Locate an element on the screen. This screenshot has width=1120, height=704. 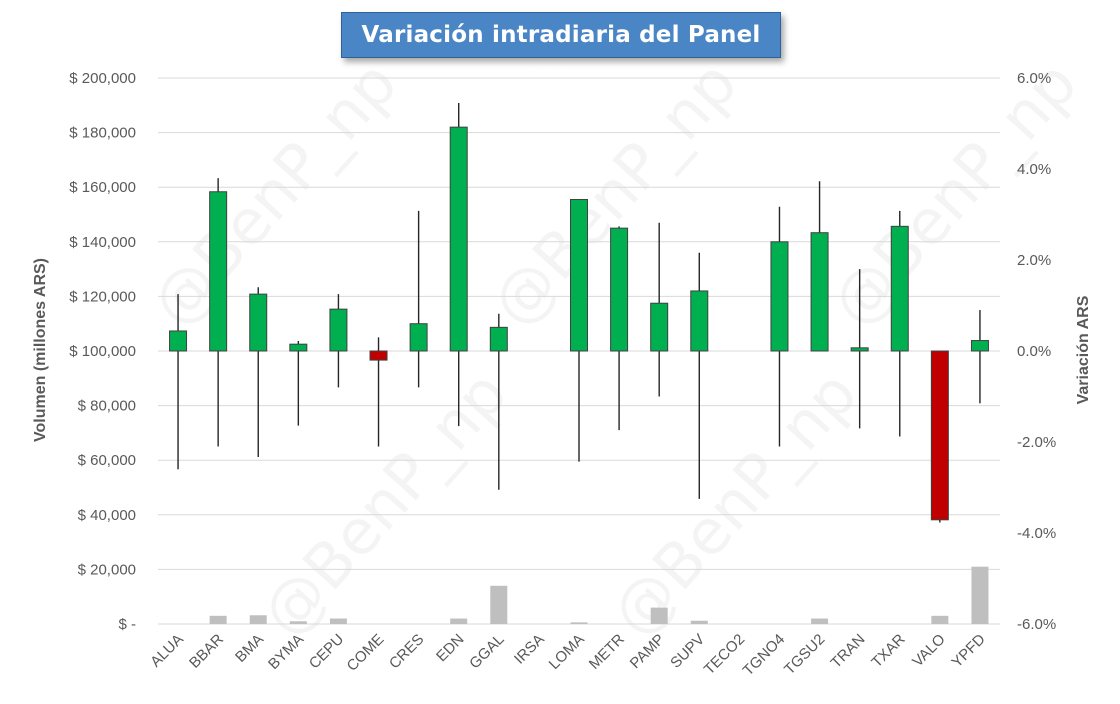
category-label: TGNO4 is located at coordinates (764, 655).